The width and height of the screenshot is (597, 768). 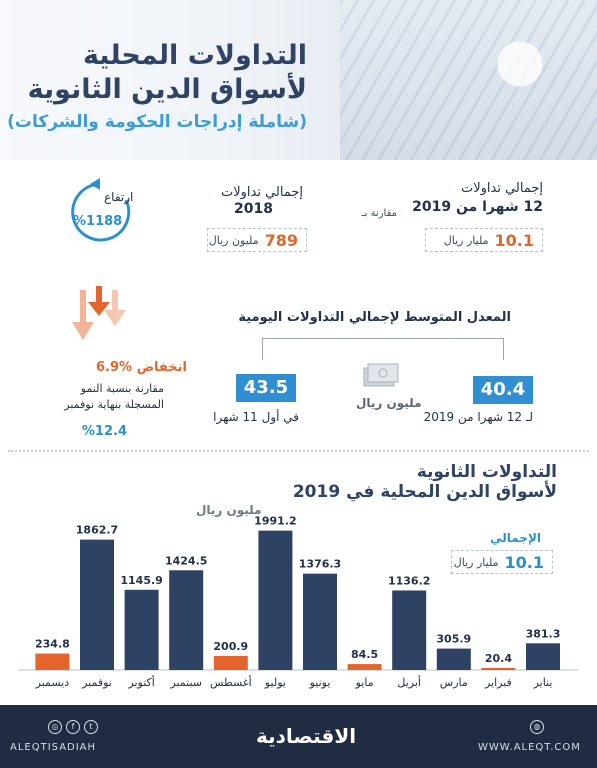 What do you see at coordinates (73, 727) in the screenshot?
I see `facebook-icon: f` at bounding box center [73, 727].